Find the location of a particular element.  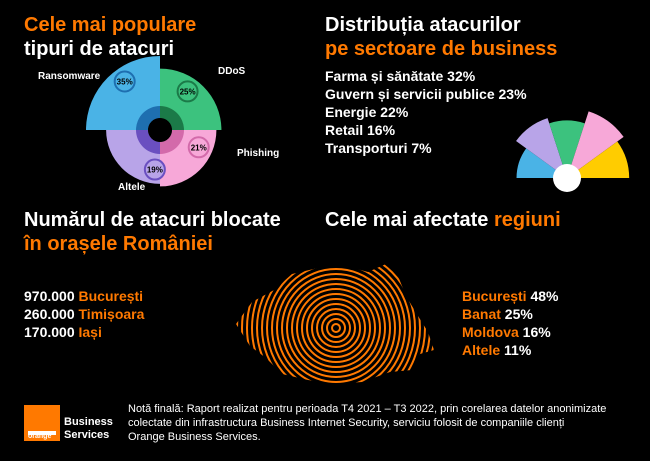

brand-line1: Business is located at coordinates (88, 422).